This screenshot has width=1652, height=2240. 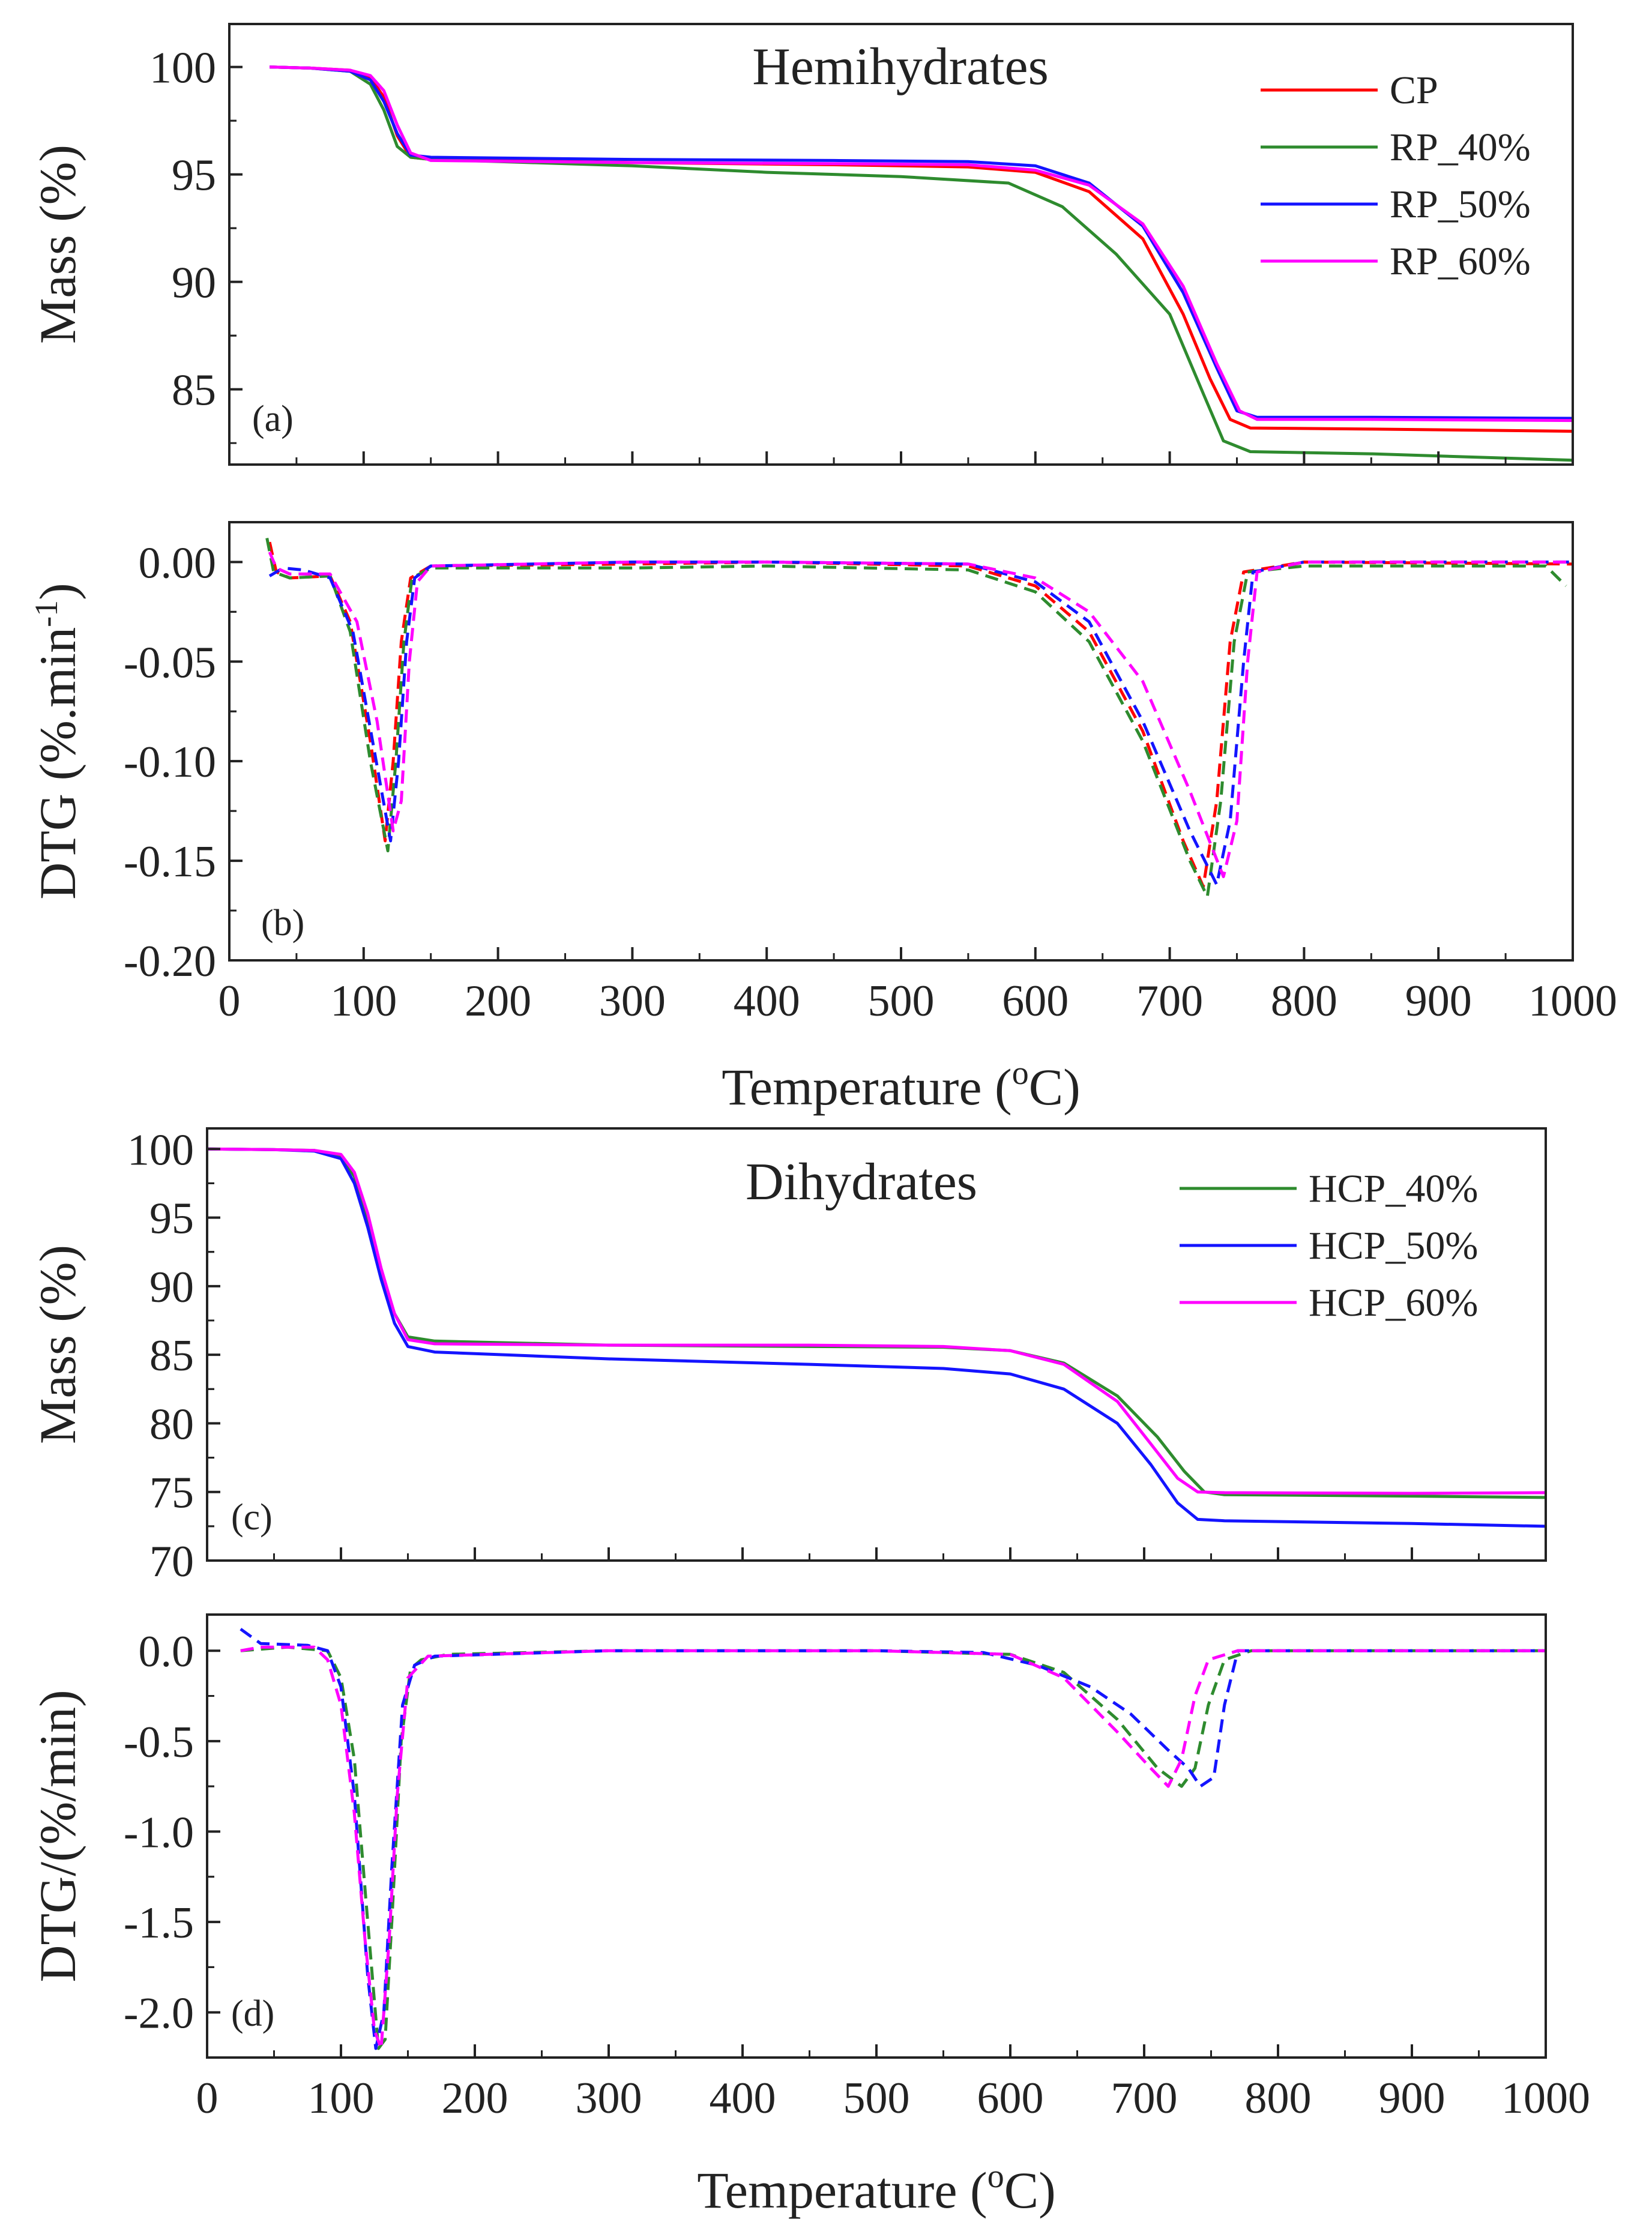 What do you see at coordinates (1393, 1189) in the screenshot?
I see `legend-label: HCP_40%` at bounding box center [1393, 1189].